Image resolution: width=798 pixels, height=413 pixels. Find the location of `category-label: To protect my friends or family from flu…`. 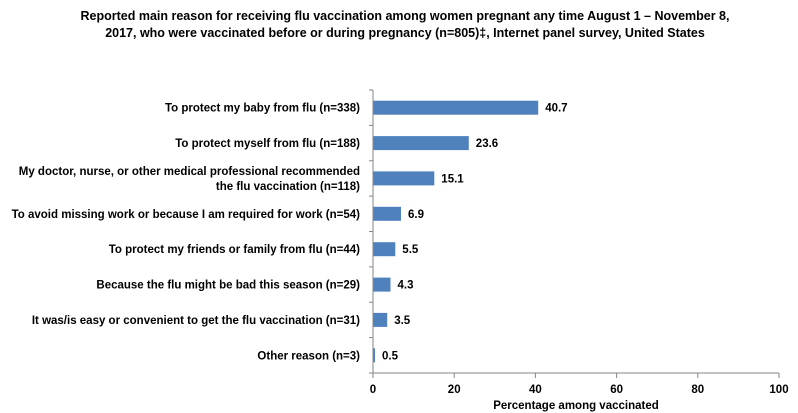

category-label: To protect my friends or family from flu… is located at coordinates (234, 250).